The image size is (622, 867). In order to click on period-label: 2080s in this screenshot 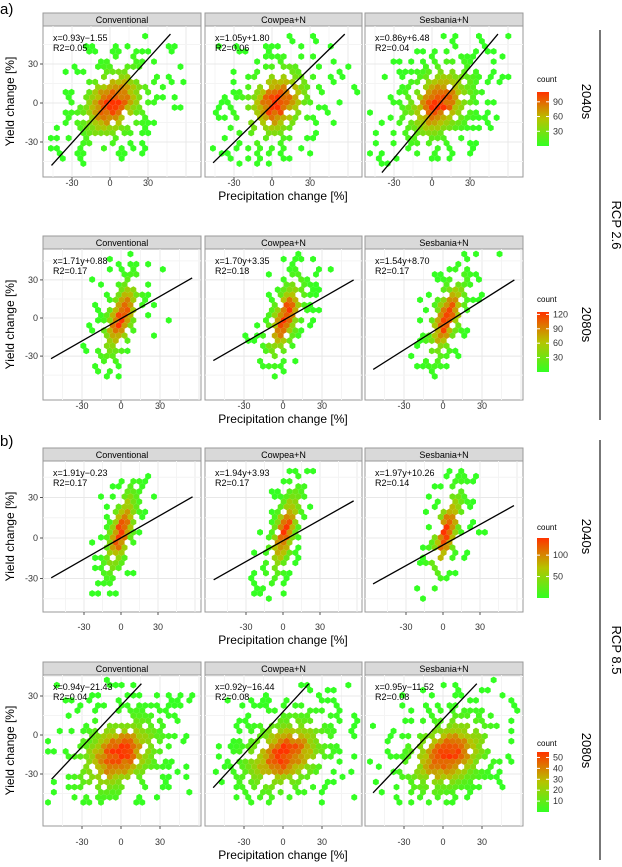, I will do `click(586, 751)`.